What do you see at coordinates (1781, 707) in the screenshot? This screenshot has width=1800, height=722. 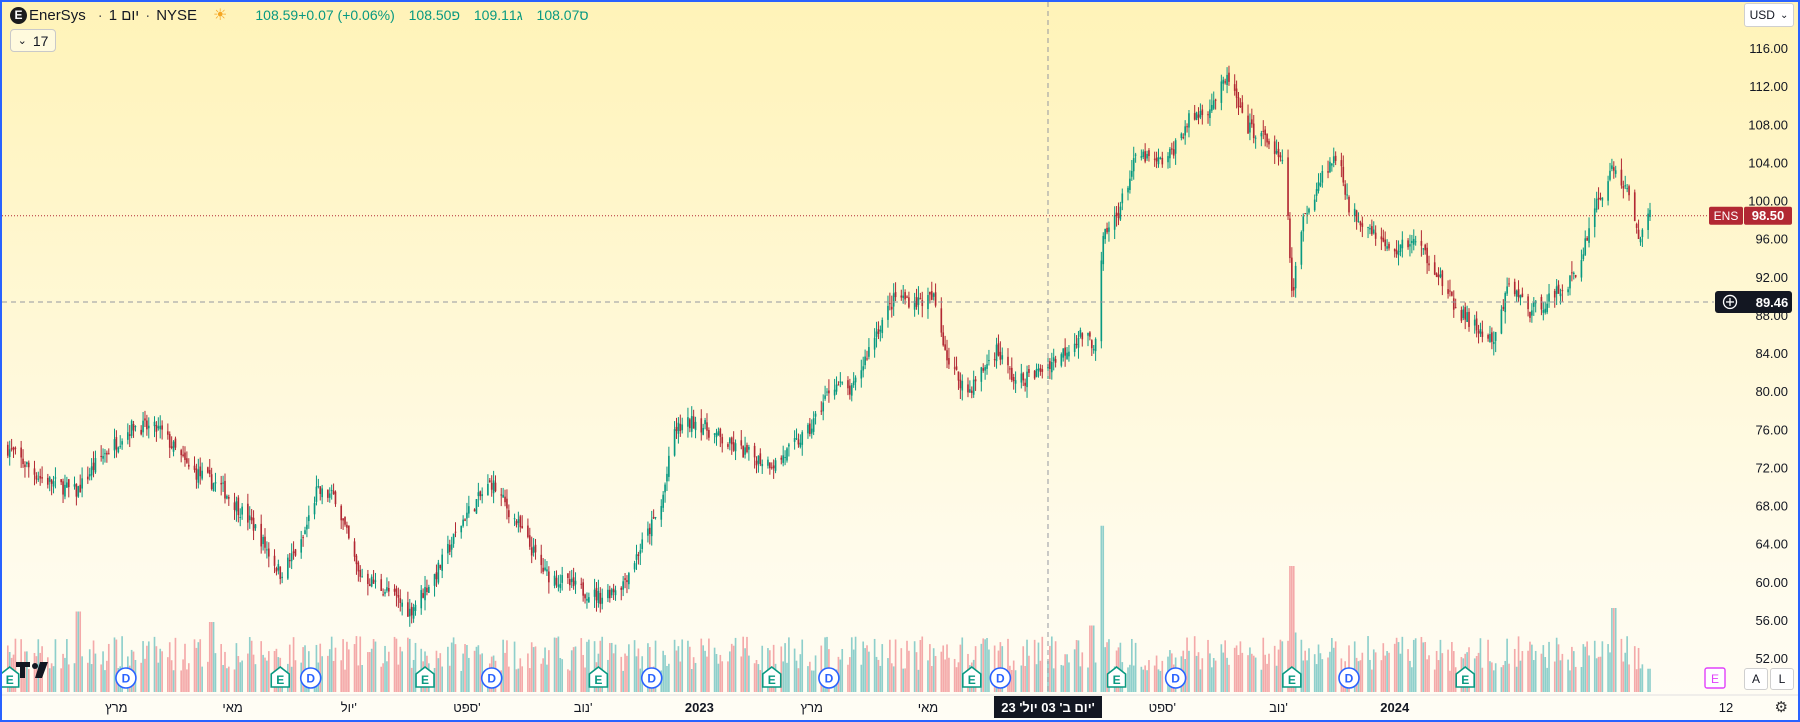 I see `settings-gear-icon: ⚙` at bounding box center [1781, 707].